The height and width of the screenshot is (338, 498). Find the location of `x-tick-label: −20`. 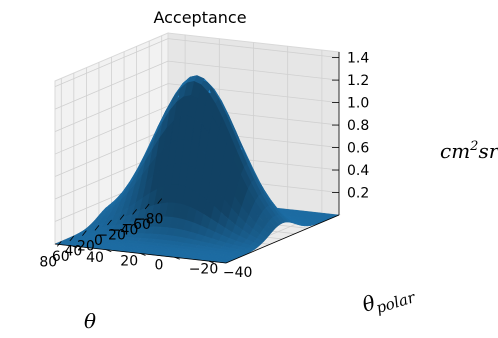

x-tick-label: −20 is located at coordinates (111, 236).